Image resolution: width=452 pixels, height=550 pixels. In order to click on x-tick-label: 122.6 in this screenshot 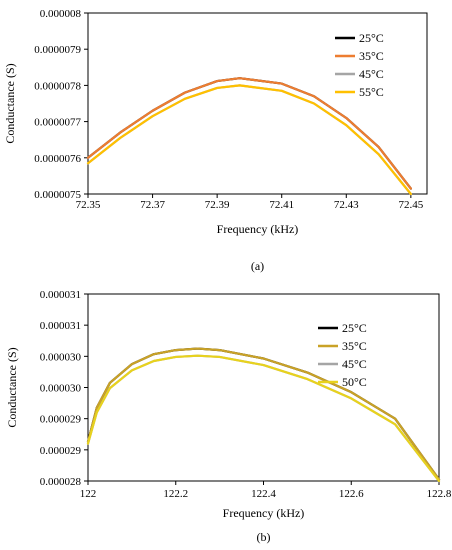, I will do `click(351, 494)`.